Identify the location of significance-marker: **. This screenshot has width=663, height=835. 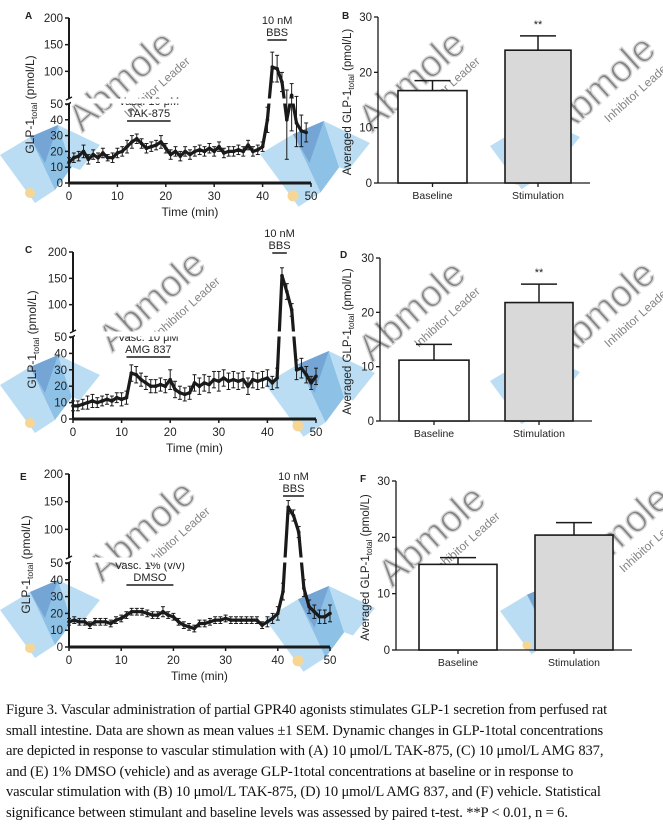
(538, 25).